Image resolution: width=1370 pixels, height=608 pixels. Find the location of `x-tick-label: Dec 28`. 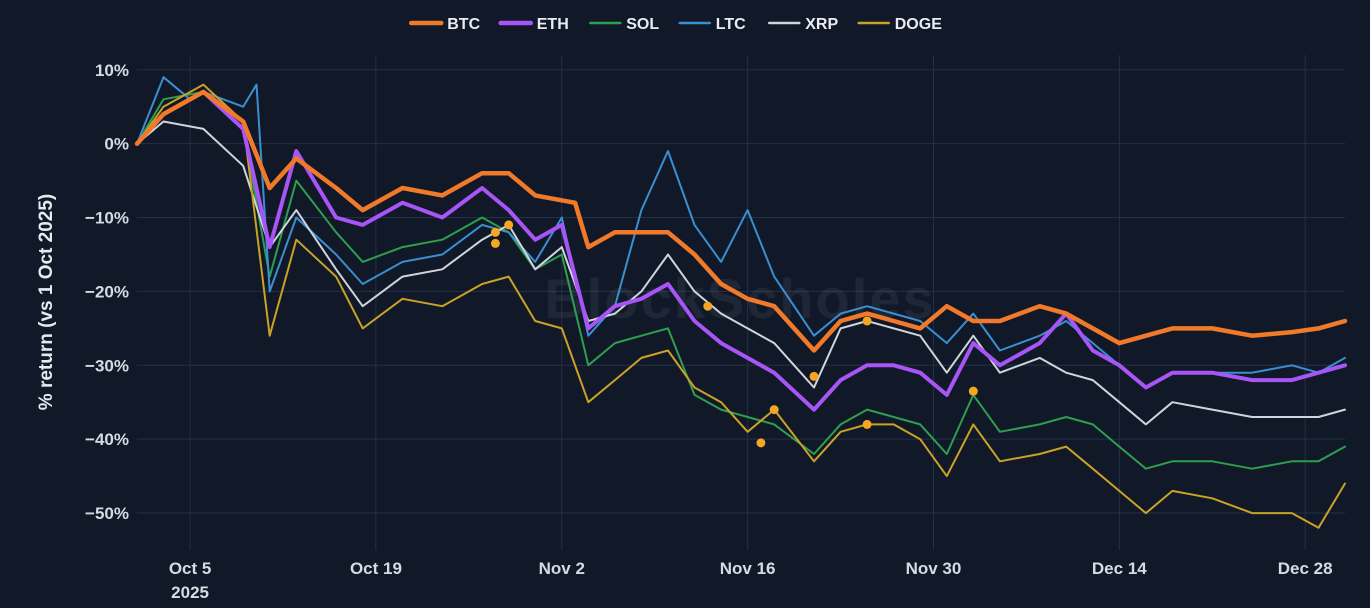

x-tick-label: Dec 28 is located at coordinates (1305, 568).